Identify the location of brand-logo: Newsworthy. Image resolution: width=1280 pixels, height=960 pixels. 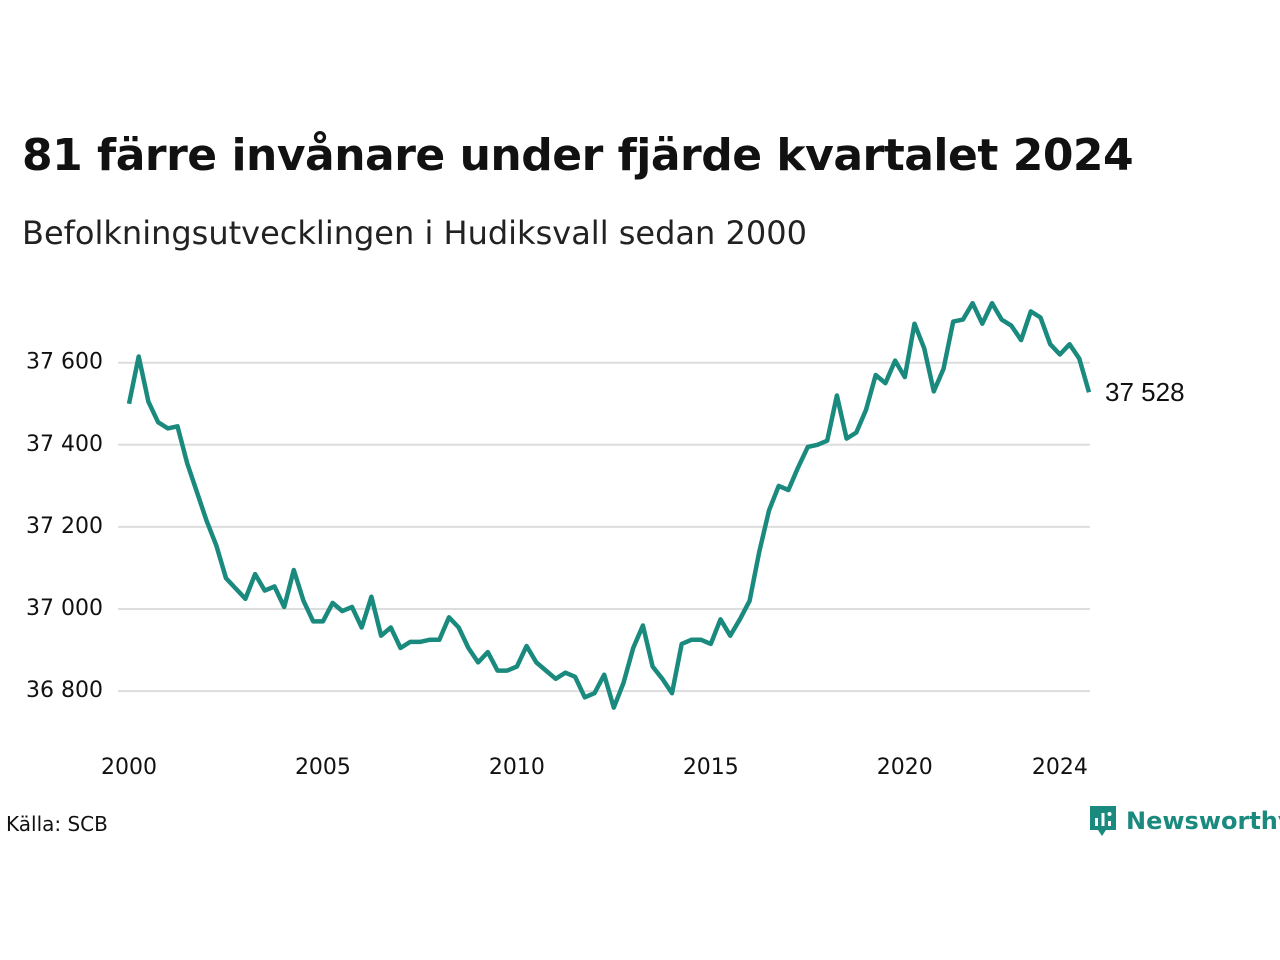
(1184, 821).